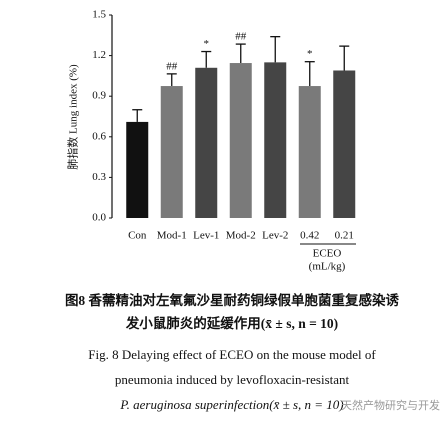 The height and width of the screenshot is (423, 447). Describe the element at coordinates (232, 300) in the screenshot. I see `caption-cn: 图8 香薷精油对左氧氟沙星耐药铜绿假单胞菌重复感染诱` at that location.